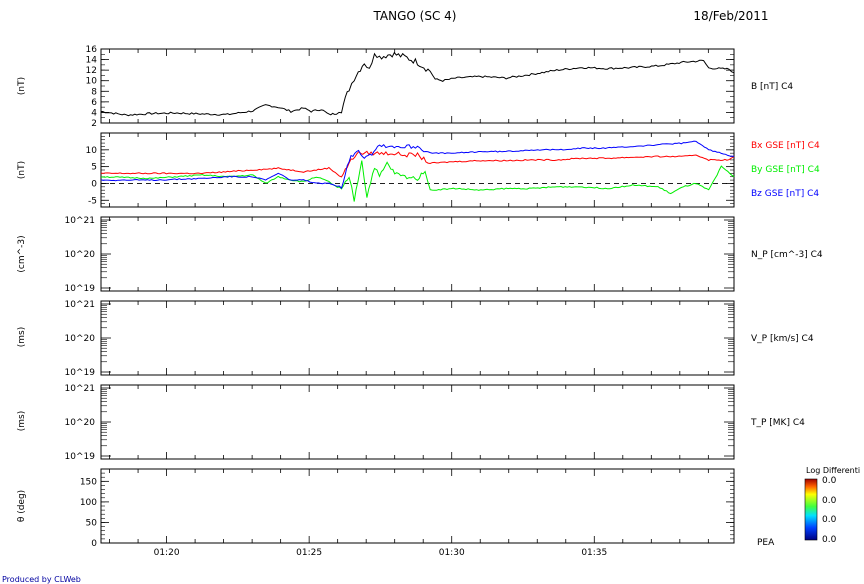 This screenshot has height=584, width=864. I want to click on x-tick-label: 01:35, so click(594, 553).